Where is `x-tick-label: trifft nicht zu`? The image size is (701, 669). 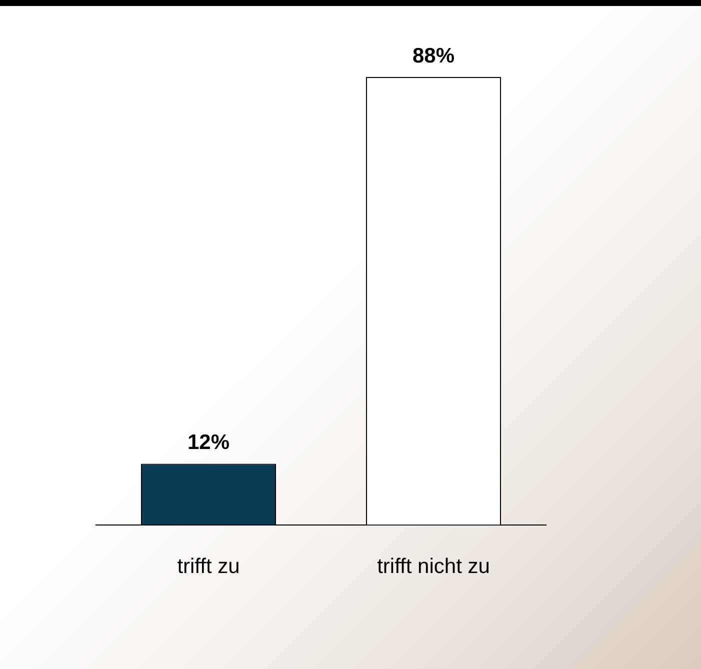 x-tick-label: trifft nicht zu is located at coordinates (433, 566).